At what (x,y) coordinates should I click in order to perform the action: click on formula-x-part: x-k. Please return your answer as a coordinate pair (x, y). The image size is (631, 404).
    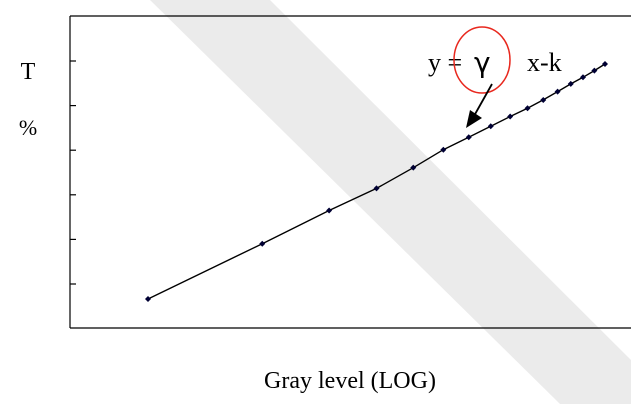
    Looking at the image, I should click on (544, 62).